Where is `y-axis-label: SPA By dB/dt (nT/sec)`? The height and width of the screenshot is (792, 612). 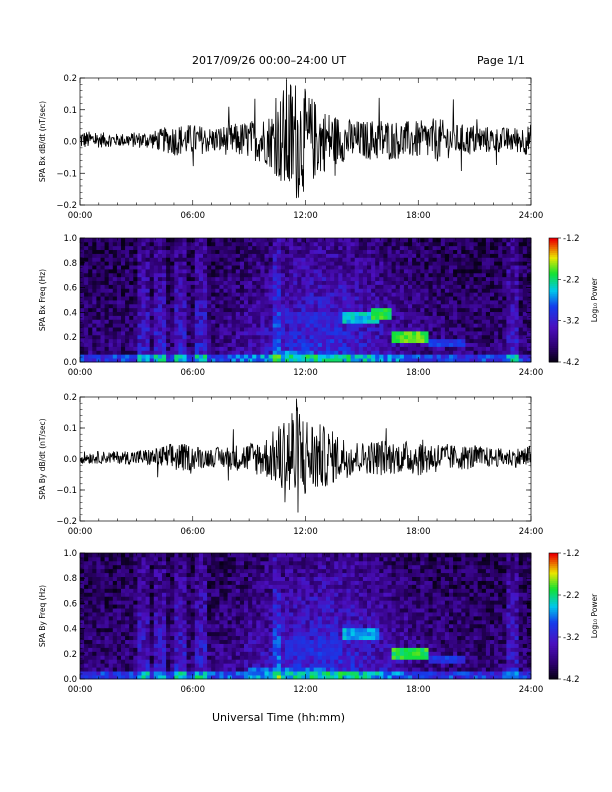
y-axis-label: SPA By dB/dt (nT/sec) is located at coordinates (42, 458).